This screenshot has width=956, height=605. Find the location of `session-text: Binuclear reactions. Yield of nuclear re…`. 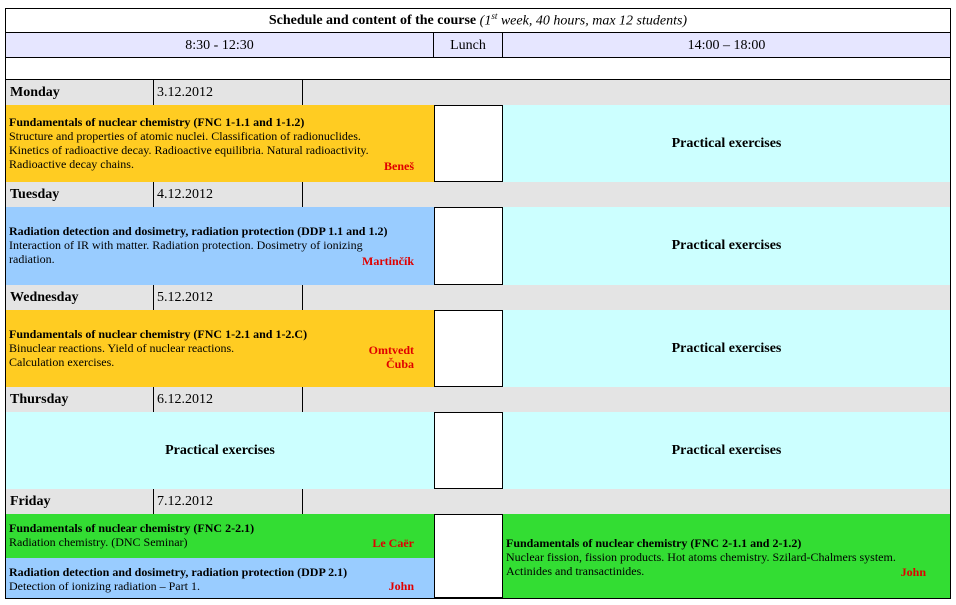

session-text: Binuclear reactions. Yield of nuclear re… is located at coordinates (122, 348).